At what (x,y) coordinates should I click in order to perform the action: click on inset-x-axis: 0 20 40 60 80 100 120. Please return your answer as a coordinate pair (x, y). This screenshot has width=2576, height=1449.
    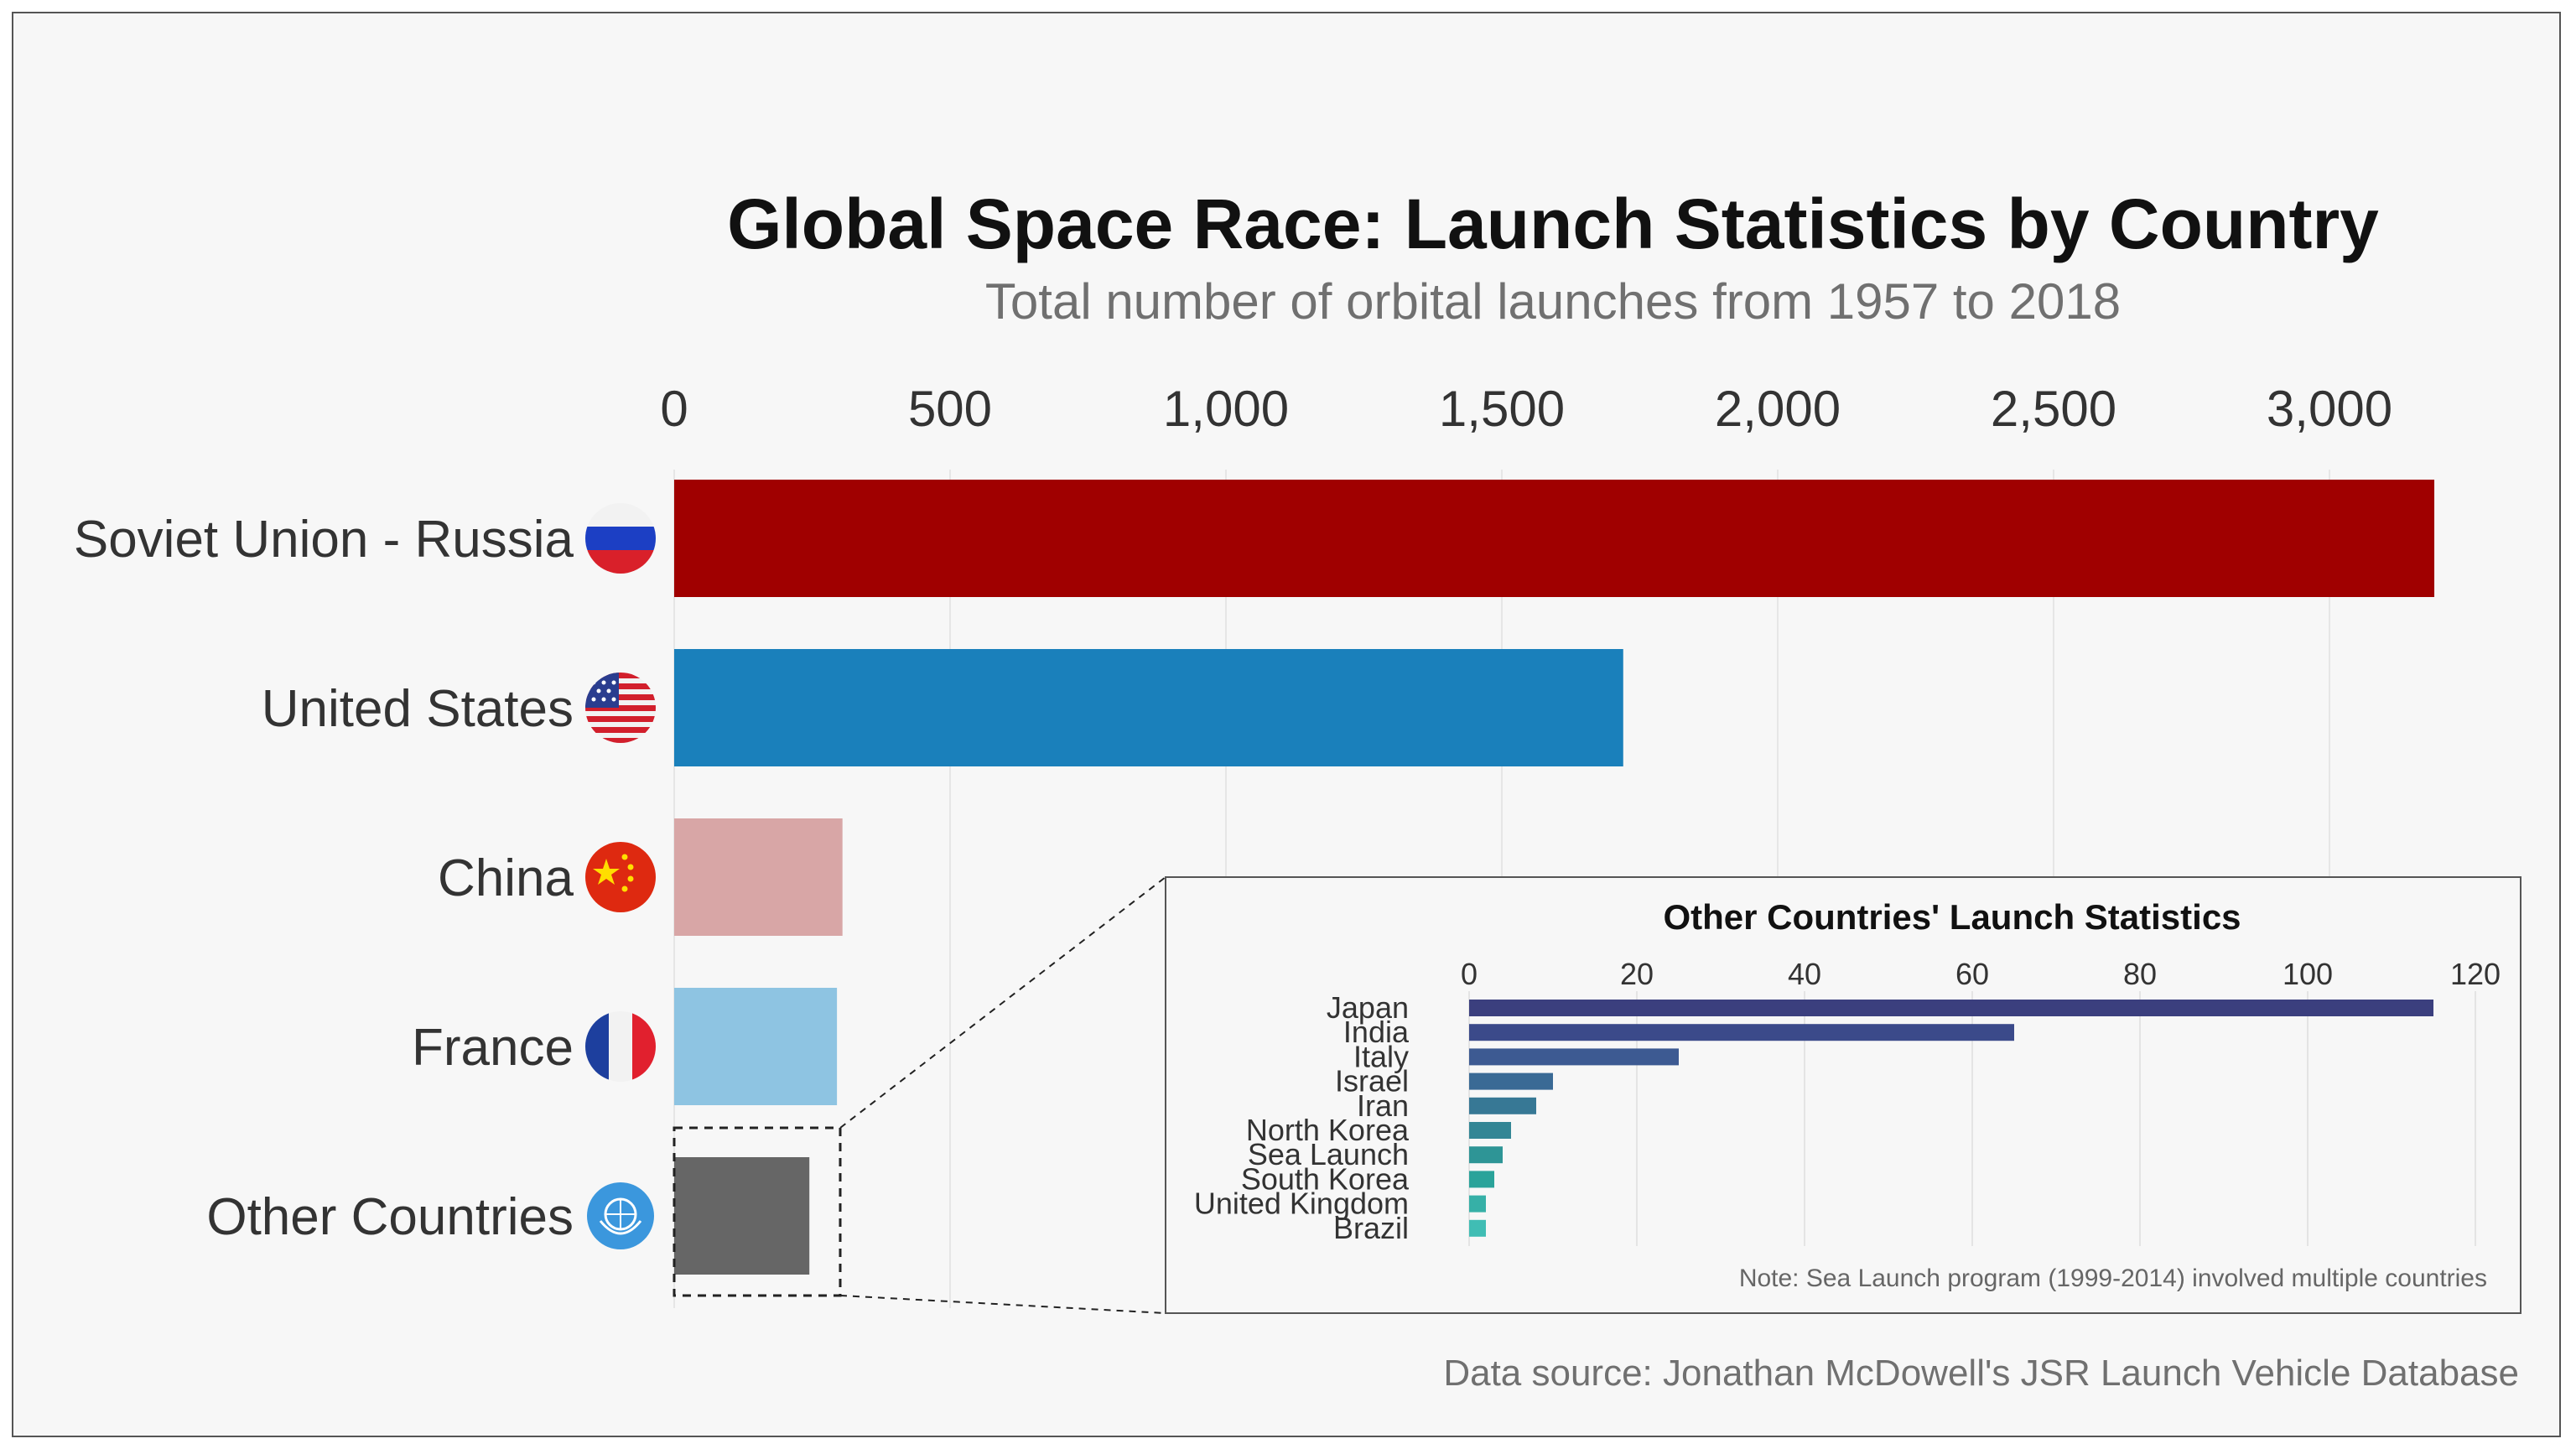
    Looking at the image, I should click on (1981, 974).